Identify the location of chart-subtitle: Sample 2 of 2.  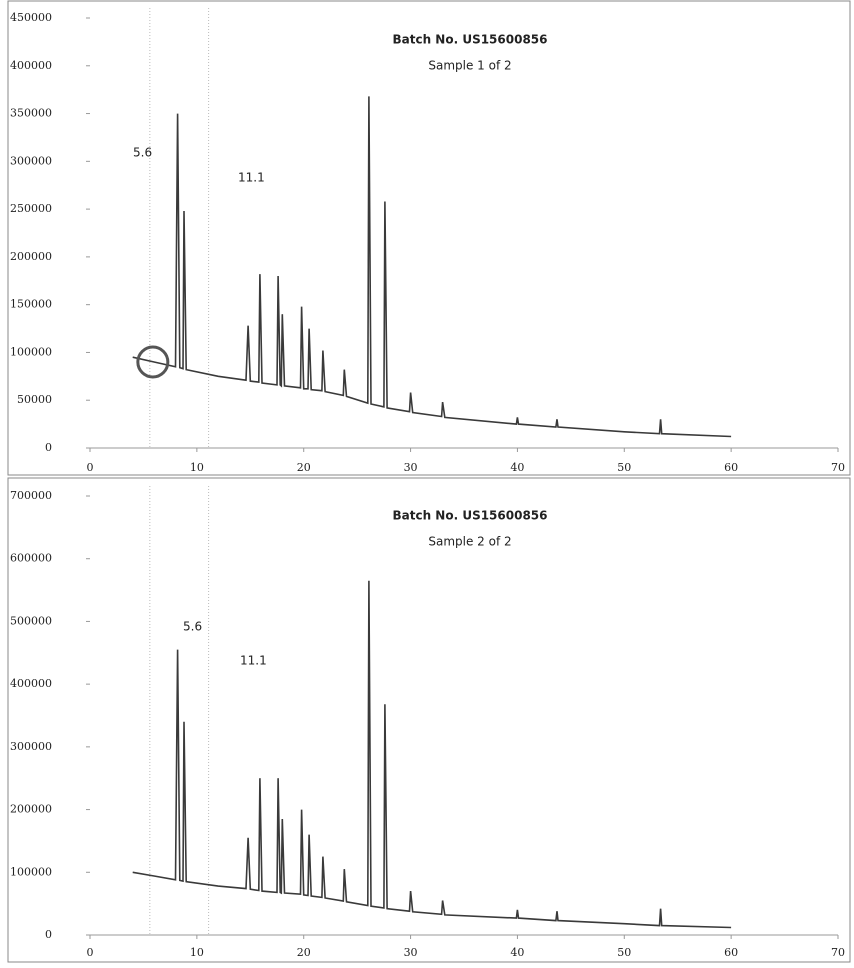
(469, 542).